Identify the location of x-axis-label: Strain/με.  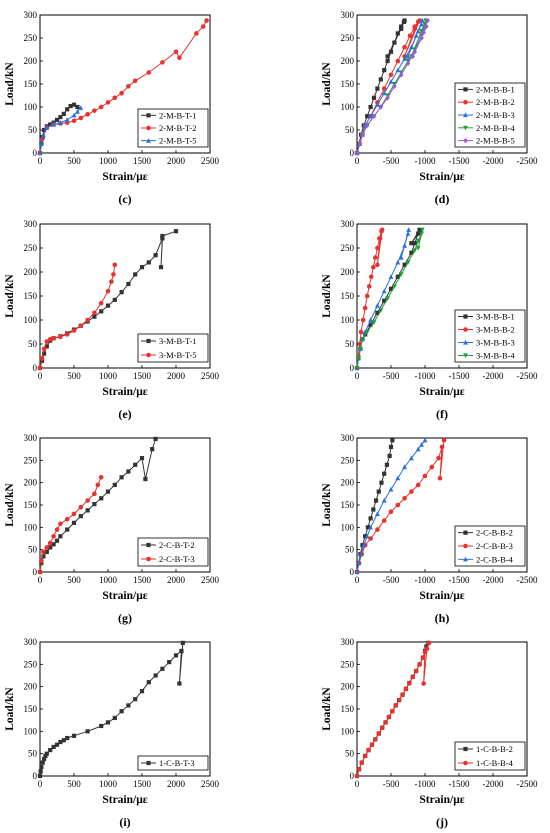
(441, 177).